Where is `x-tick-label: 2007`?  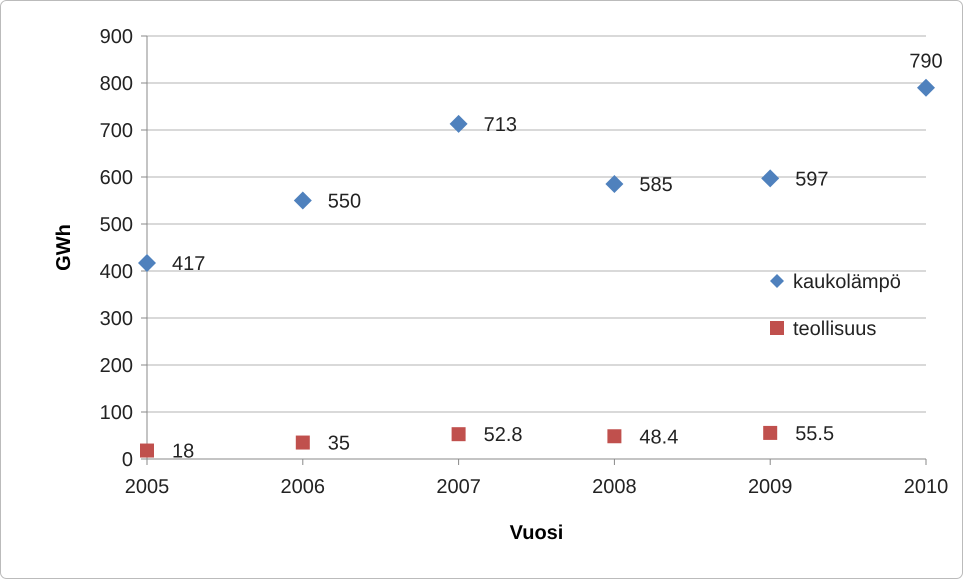
x-tick-label: 2007 is located at coordinates (458, 487).